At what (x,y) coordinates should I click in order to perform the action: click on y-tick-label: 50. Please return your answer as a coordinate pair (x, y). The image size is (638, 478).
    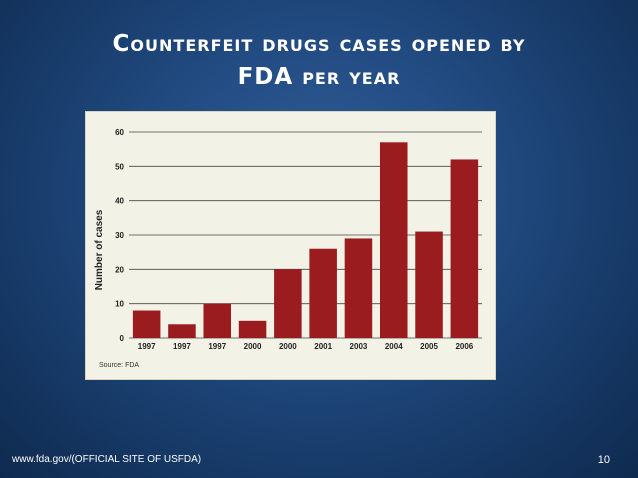
    Looking at the image, I should click on (119, 166).